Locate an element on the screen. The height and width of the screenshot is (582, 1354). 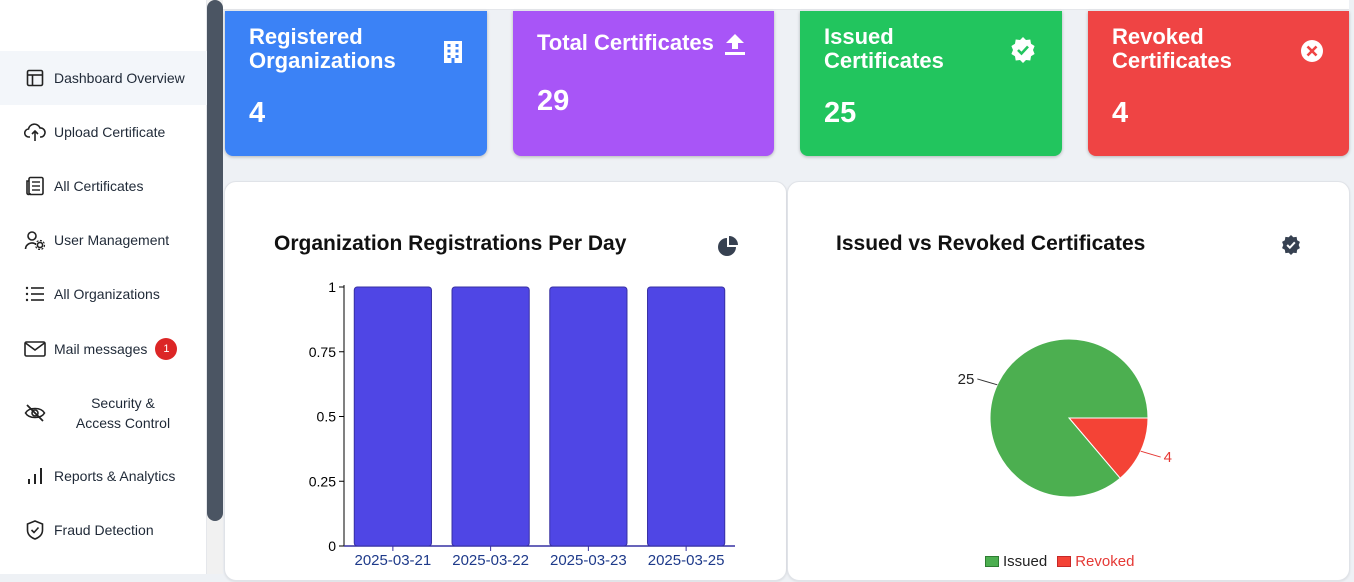
x-tick-label: 2025-03-23 is located at coordinates (588, 560).